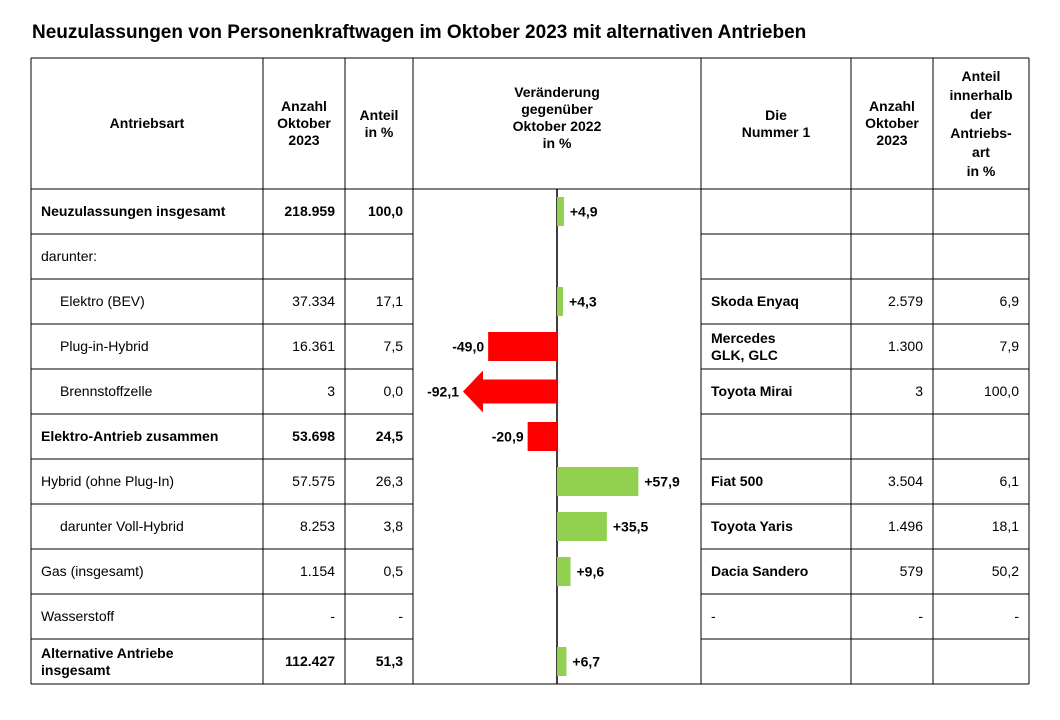 The width and height of the screenshot is (1060, 720). What do you see at coordinates (905, 301) in the screenshot?
I see `row-top-anzahl-line: 2.579` at bounding box center [905, 301].